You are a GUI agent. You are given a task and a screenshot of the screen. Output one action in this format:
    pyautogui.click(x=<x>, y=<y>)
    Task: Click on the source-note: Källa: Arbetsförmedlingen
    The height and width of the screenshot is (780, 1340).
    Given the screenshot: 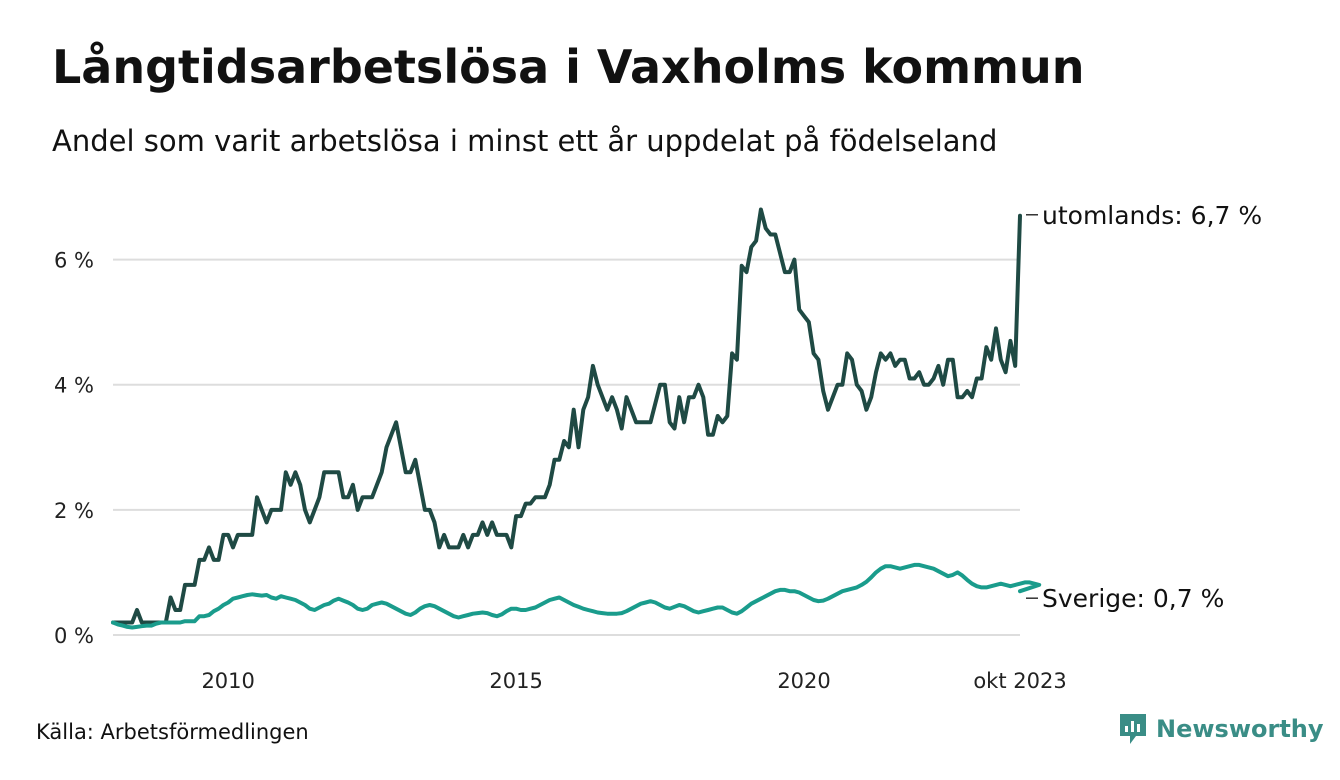 What is the action you would take?
    pyautogui.click(x=172, y=732)
    